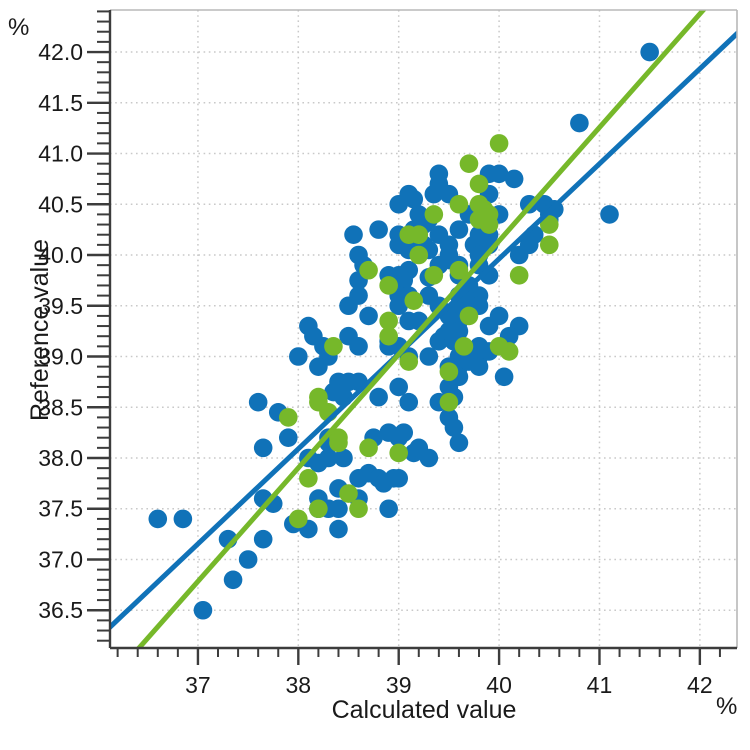  Describe the element at coordinates (60, 559) in the screenshot. I see `y-tick-label: 37.0` at that location.